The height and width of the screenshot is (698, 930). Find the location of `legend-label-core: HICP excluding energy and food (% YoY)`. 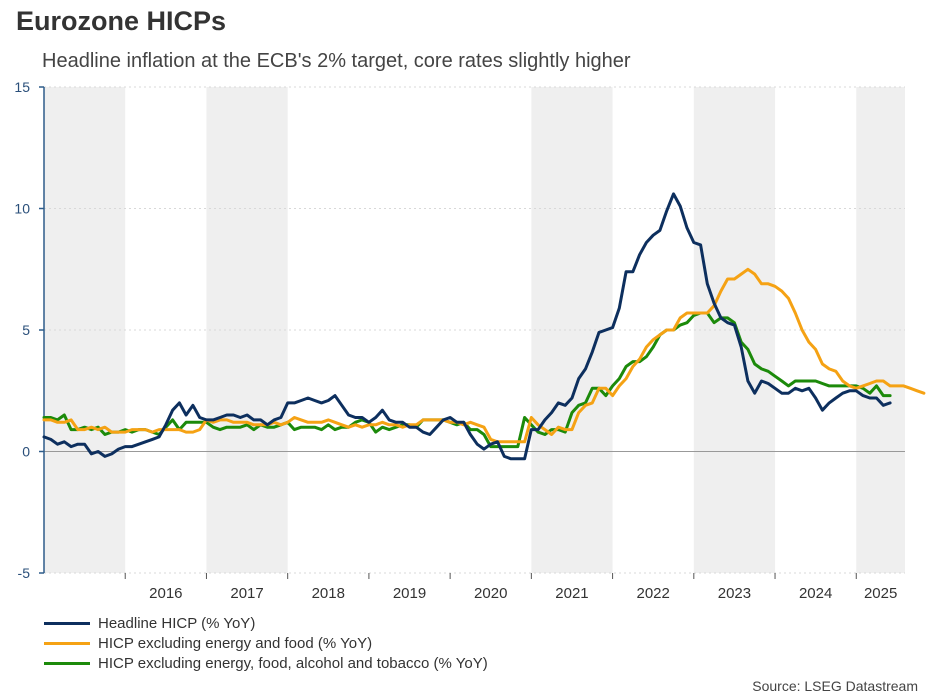

legend-label-core: HICP excluding energy and food (% YoY) is located at coordinates (235, 643).